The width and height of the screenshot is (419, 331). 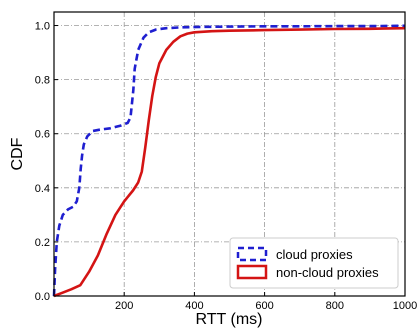 What do you see at coordinates (42, 189) in the screenshot?
I see `y-tick-label: 0.4` at bounding box center [42, 189].